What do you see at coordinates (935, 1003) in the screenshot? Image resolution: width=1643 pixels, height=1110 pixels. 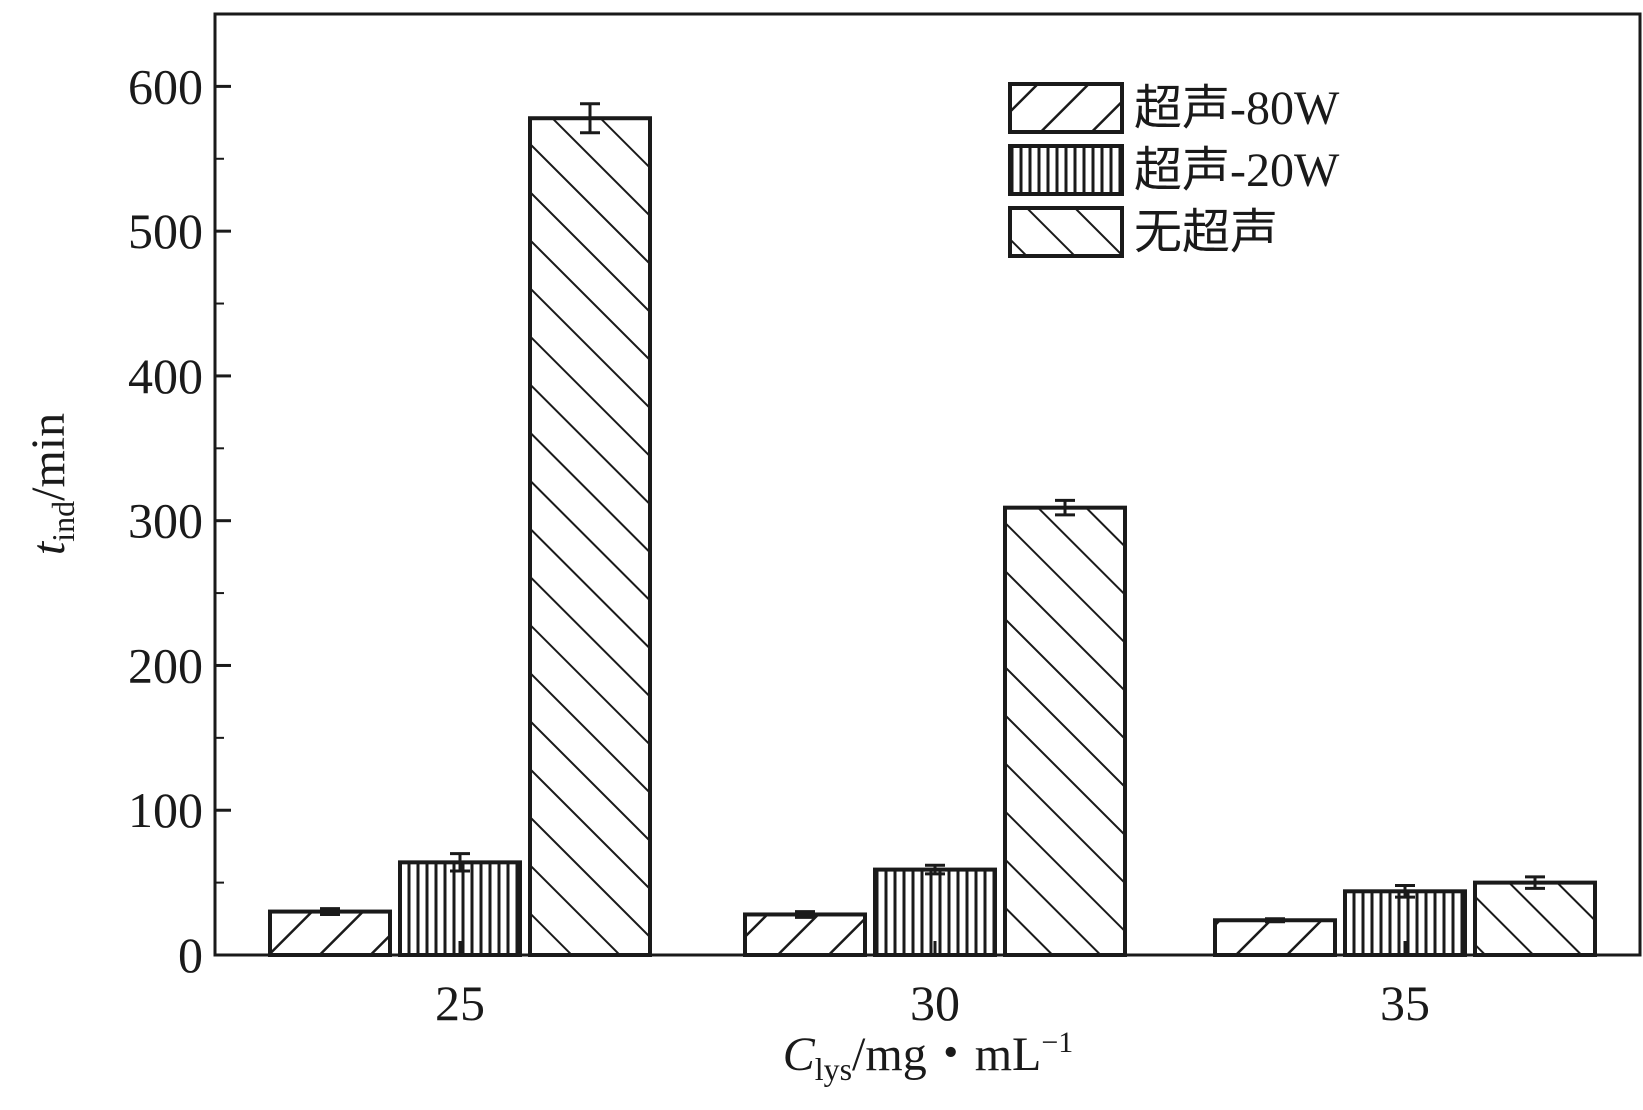 I see `x-tick-label-30: 30` at bounding box center [935, 1003].